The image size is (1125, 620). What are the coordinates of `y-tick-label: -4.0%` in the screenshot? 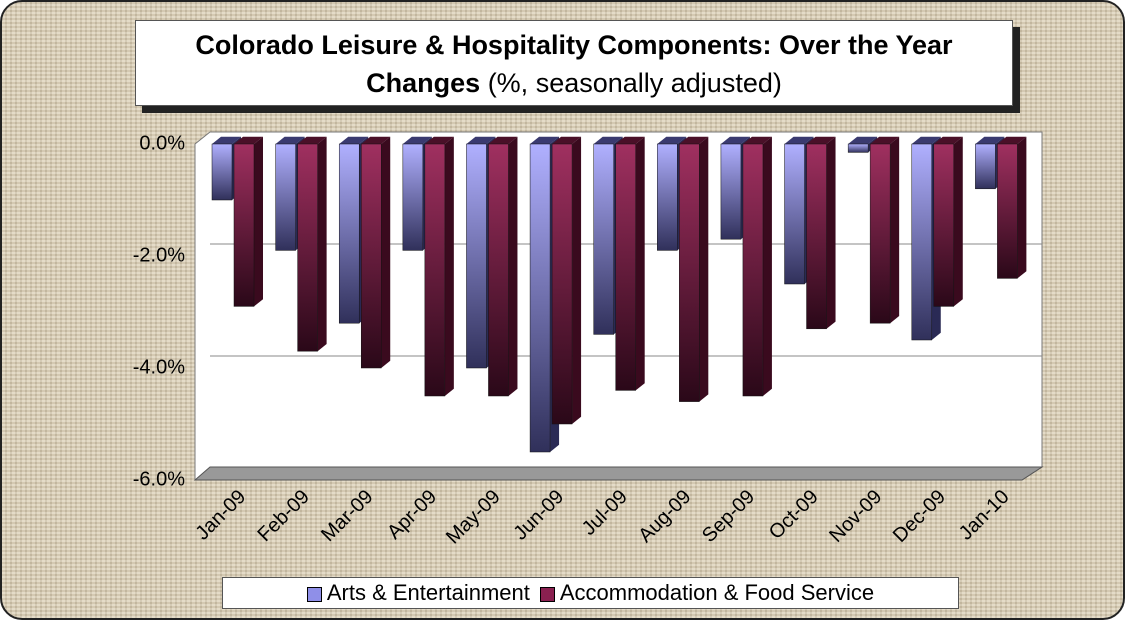 It's located at (159, 367).